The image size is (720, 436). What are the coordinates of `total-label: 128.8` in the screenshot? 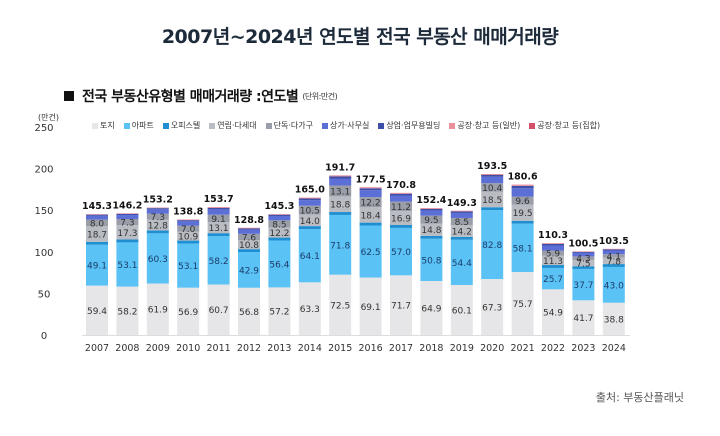 It's located at (249, 220).